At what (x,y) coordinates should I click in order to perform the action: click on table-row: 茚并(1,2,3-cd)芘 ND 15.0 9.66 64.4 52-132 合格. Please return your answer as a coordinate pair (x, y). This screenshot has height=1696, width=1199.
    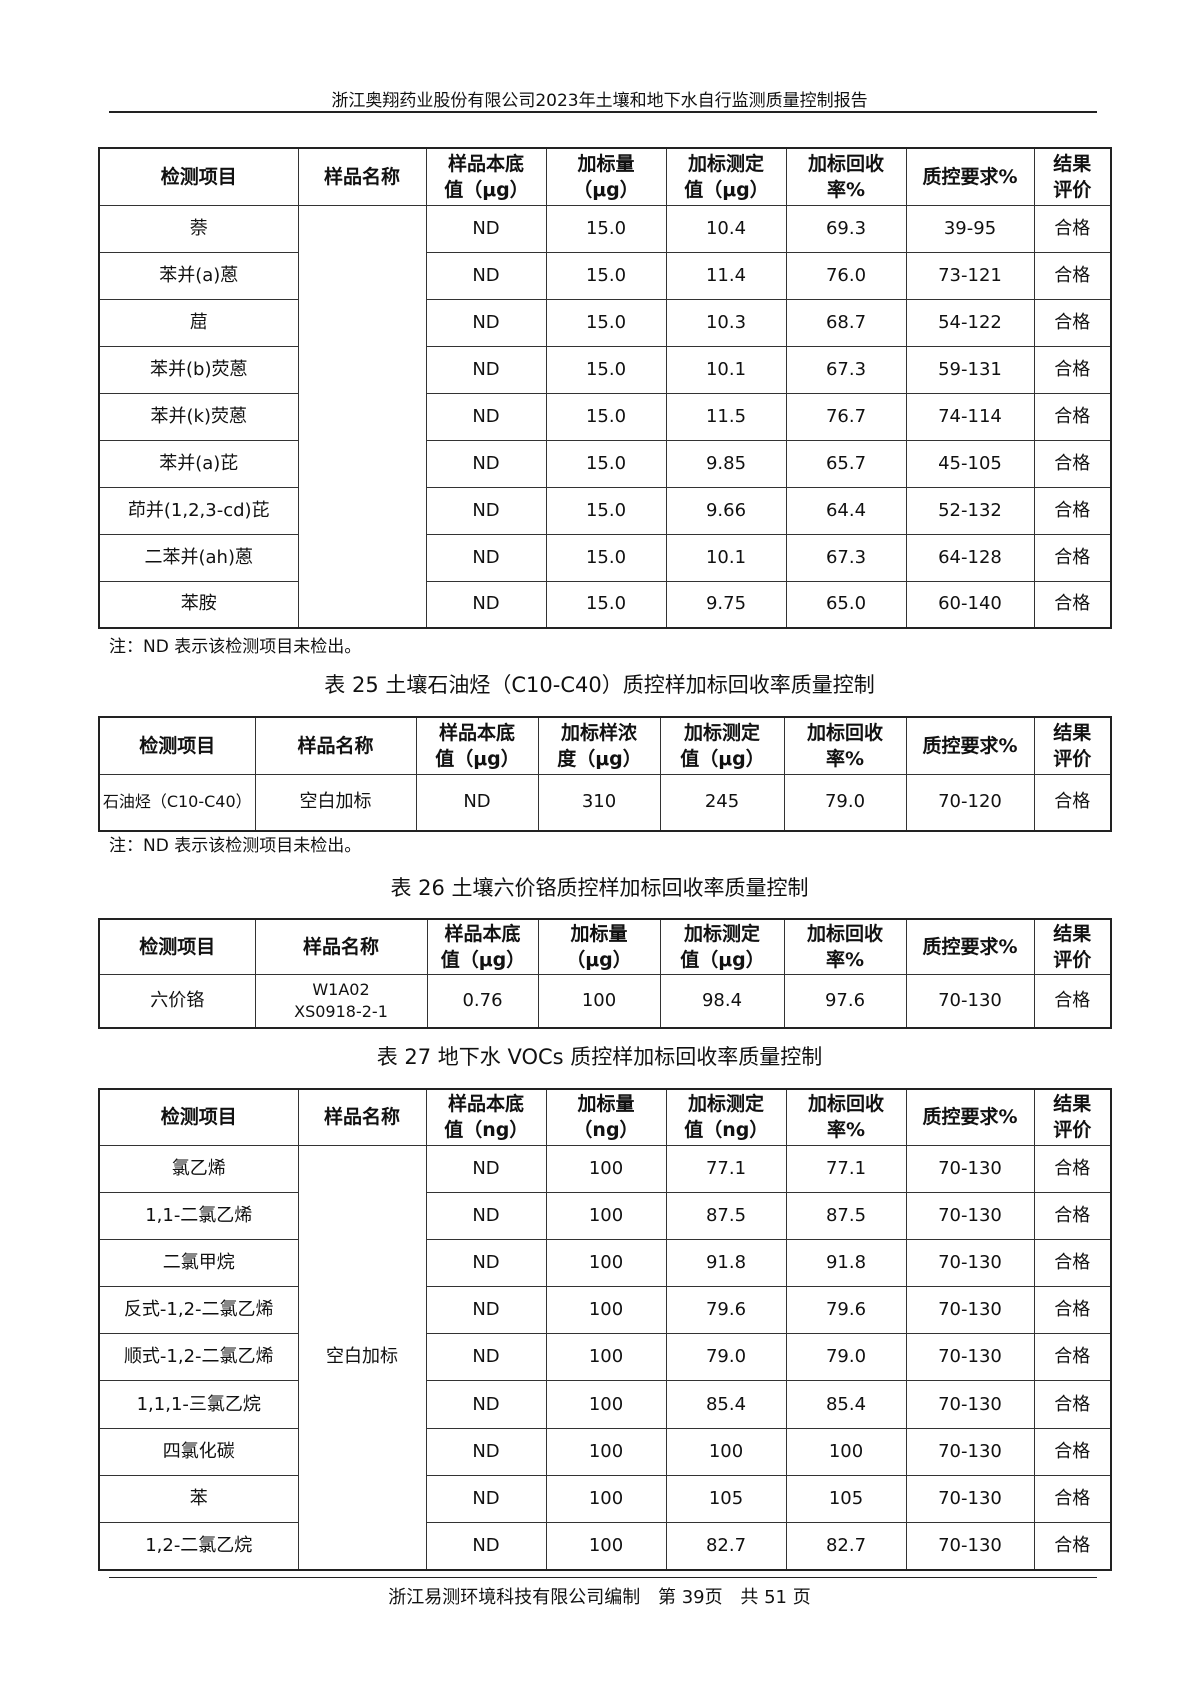
    Looking at the image, I should click on (605, 510).